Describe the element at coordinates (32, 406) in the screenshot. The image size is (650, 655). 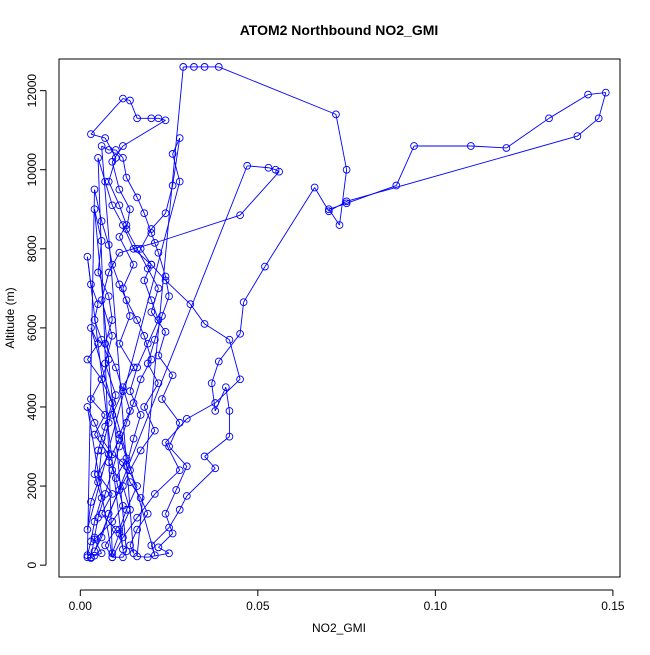
I see `y-tick-label: 4000` at that location.